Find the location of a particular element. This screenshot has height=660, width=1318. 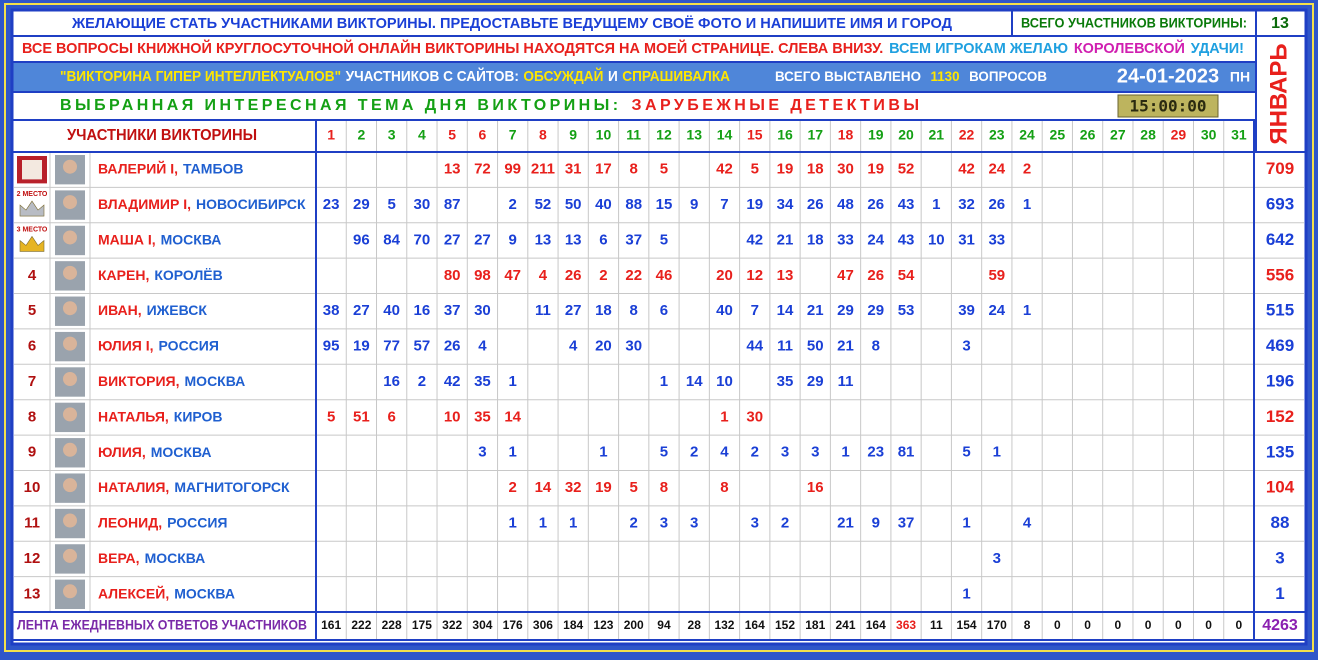

day-header: 1 is located at coordinates (331, 135).